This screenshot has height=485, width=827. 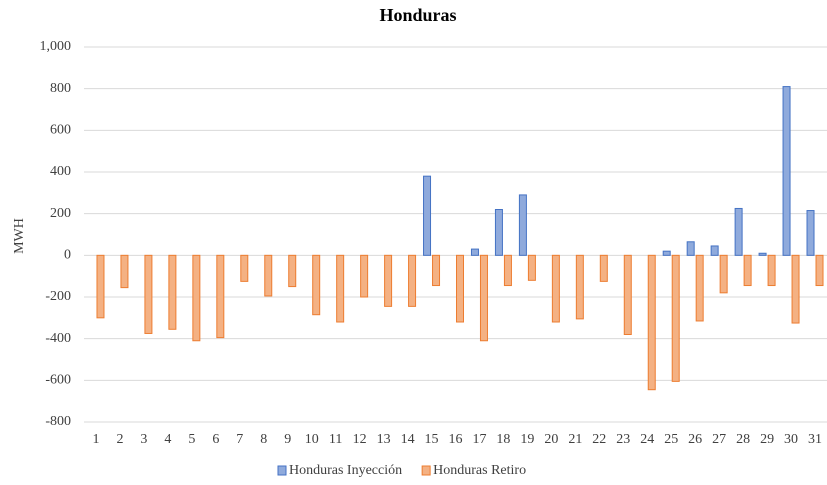 What do you see at coordinates (19, 236) in the screenshot?
I see `y-axis-label: MWH` at bounding box center [19, 236].